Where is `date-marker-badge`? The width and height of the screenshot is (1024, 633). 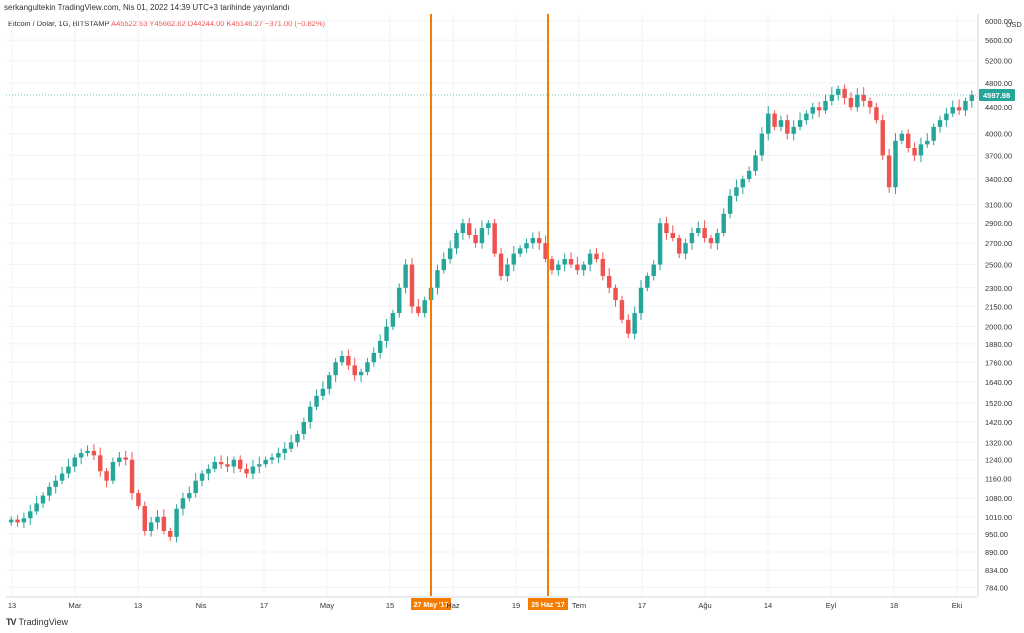 date-marker-badge is located at coordinates (431, 604).